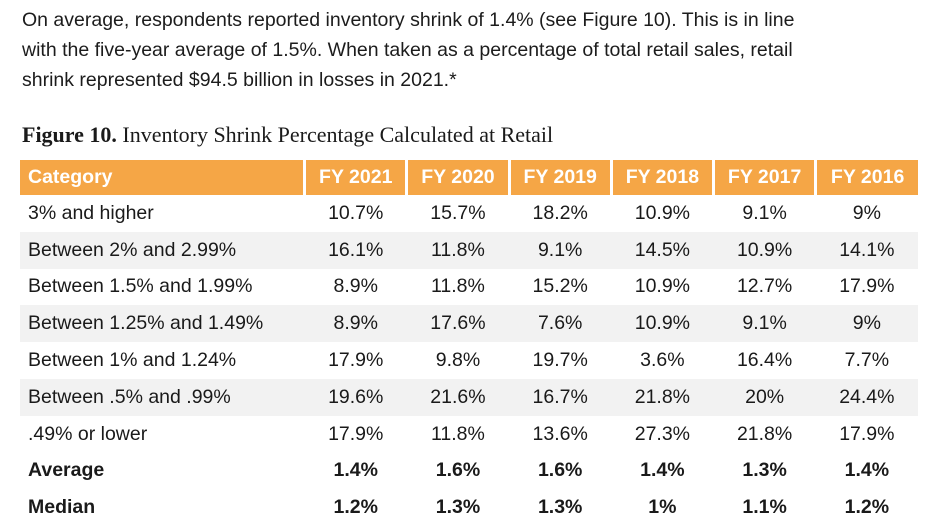  What do you see at coordinates (162, 177) in the screenshot?
I see `column-header-category: Category` at bounding box center [162, 177].